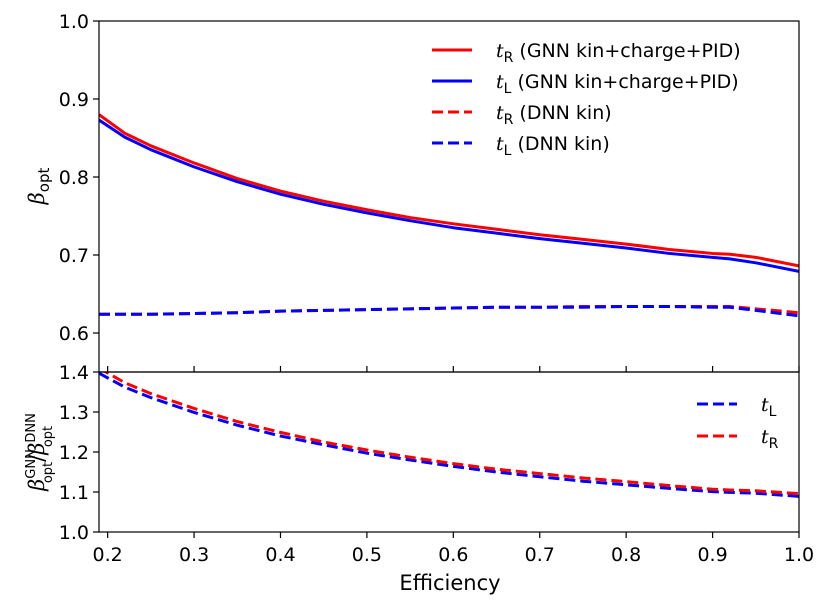 This screenshot has width=830, height=606. Describe the element at coordinates (618, 53) in the screenshot. I see `legend-label: tR (GNN kin+charge+PID)` at that location.